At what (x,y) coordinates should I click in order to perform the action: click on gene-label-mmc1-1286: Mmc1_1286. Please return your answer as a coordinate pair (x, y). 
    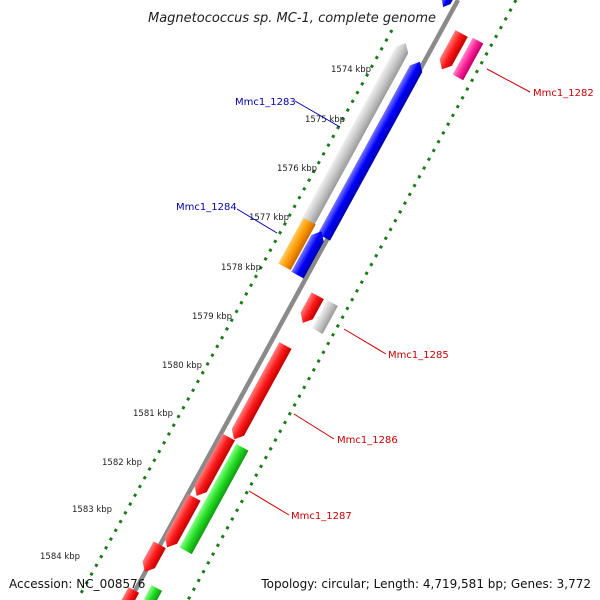
    Looking at the image, I should click on (367, 440).